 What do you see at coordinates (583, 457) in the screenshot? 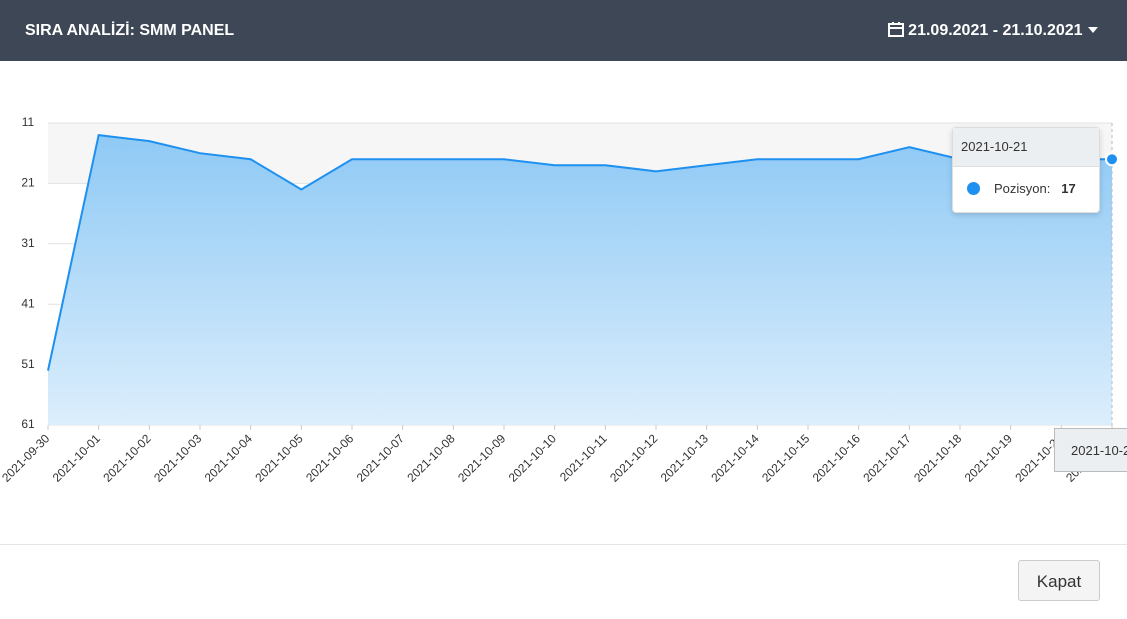
I see `x-tick-label: 2021-10-11` at bounding box center [583, 457].